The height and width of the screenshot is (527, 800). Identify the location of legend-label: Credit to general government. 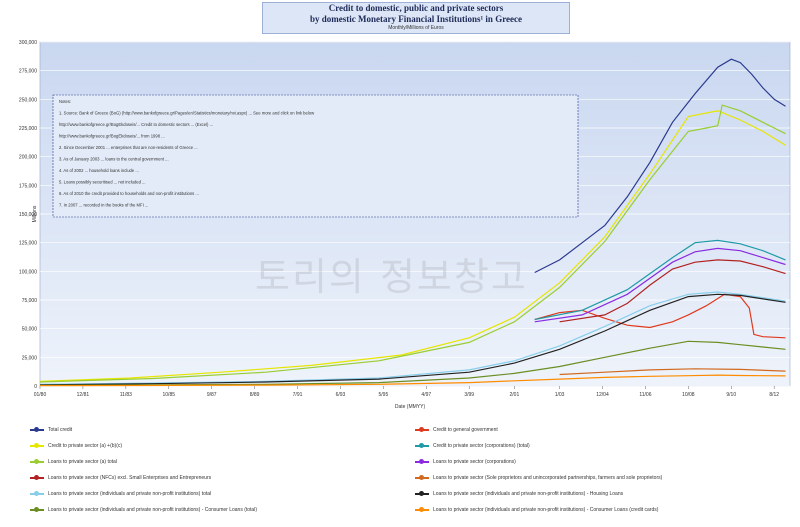
(465, 430).